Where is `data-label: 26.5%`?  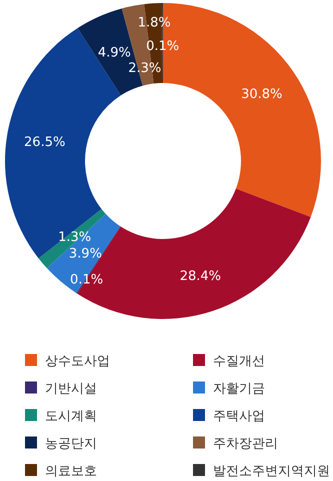 data-label: 26.5% is located at coordinates (45, 142).